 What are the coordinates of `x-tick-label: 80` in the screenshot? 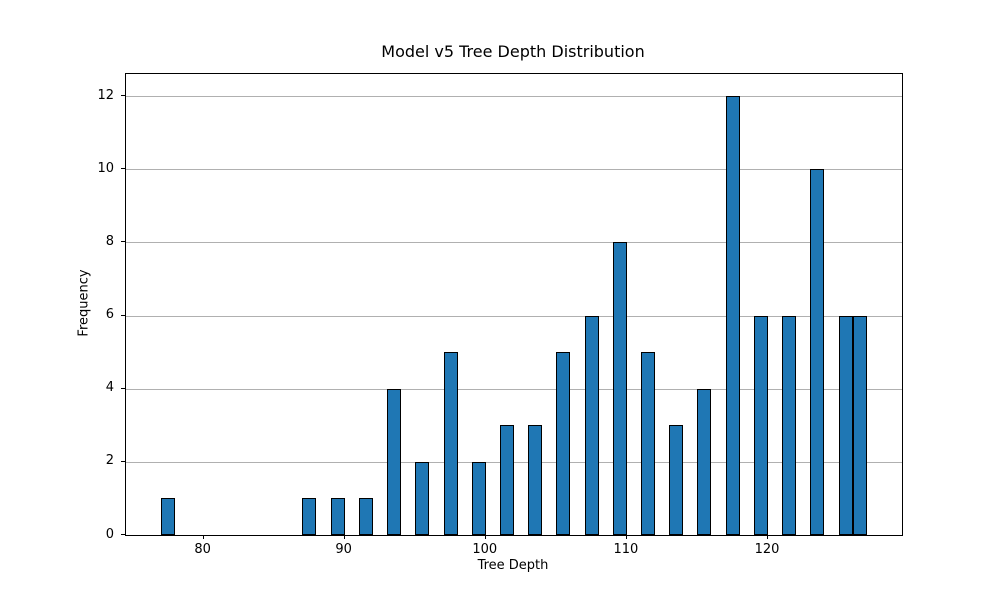 It's located at (202, 549).